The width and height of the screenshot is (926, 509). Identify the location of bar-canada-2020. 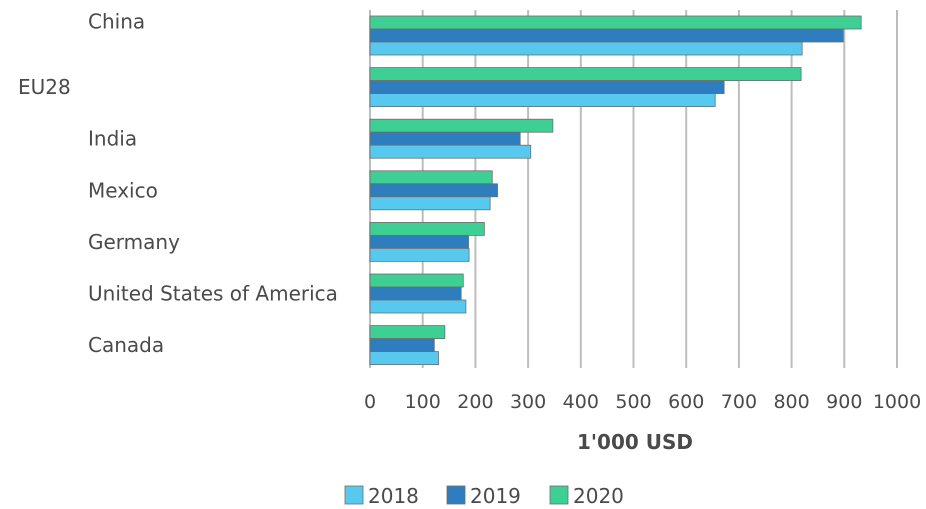
(407, 332).